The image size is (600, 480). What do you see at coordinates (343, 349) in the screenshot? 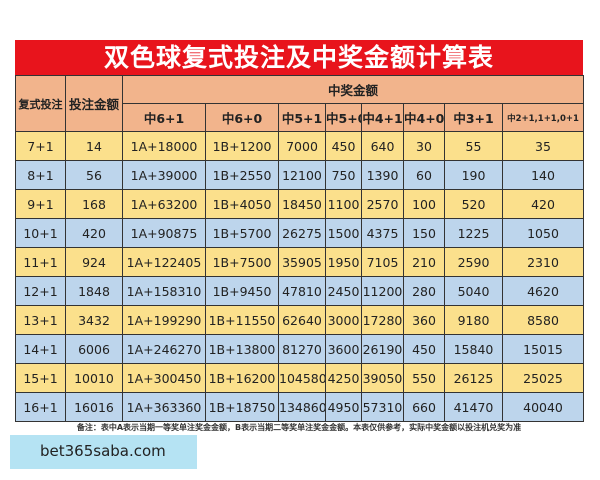
I see `table-cell: 3600` at bounding box center [343, 349].